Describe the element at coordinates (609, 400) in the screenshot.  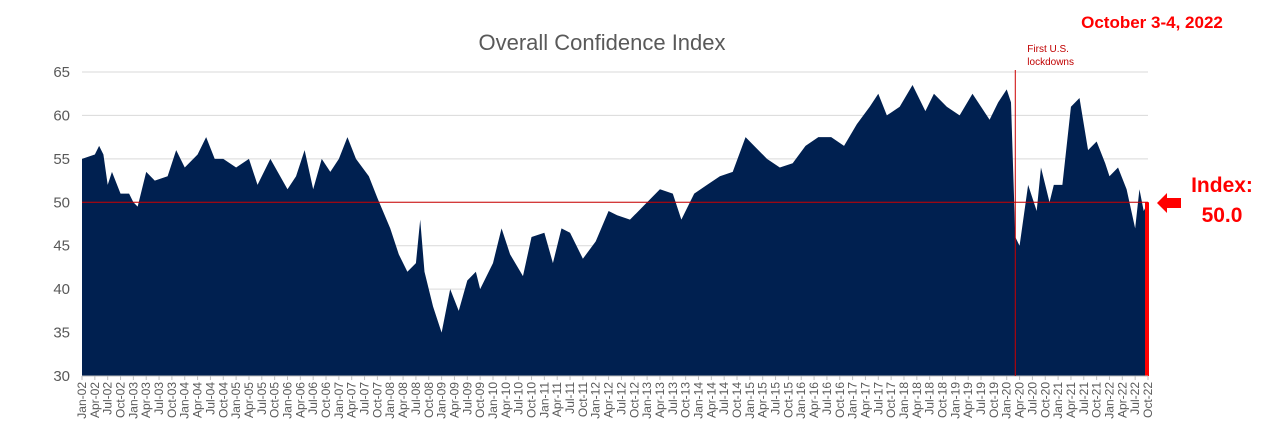
I see `x-tick-label: Apr-12` at that location.